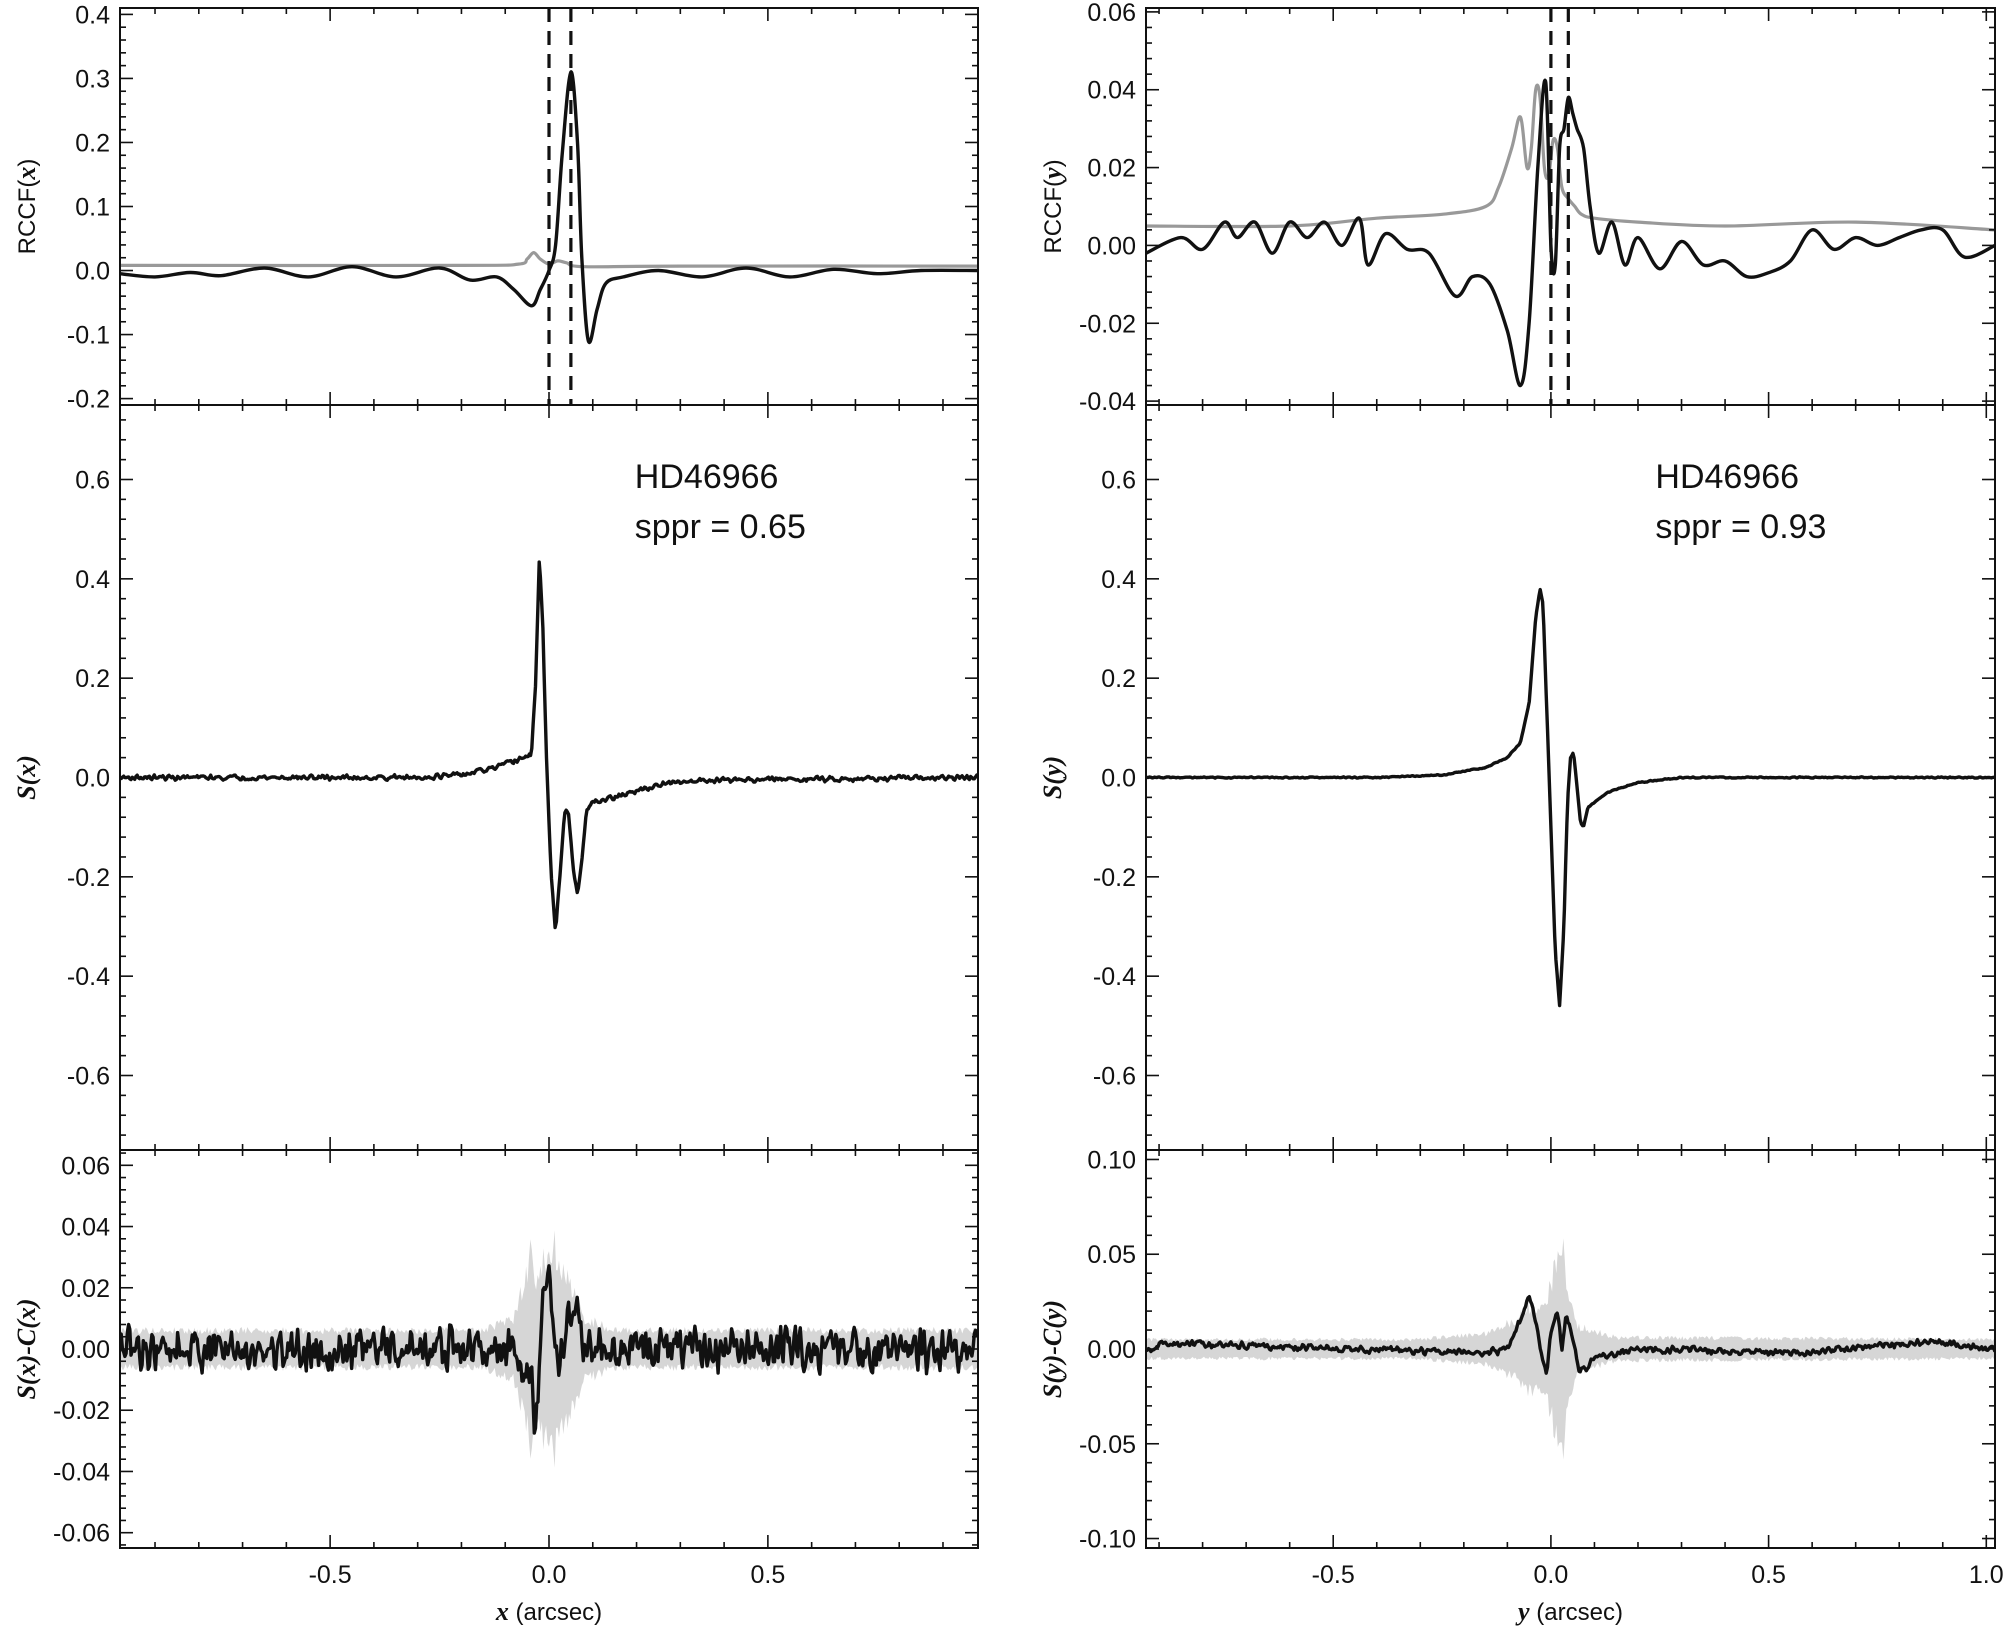 Image resolution: width=2005 pixels, height=1628 pixels. Describe the element at coordinates (720, 527) in the screenshot. I see `sppr-label: sppr = 0.65` at that location.